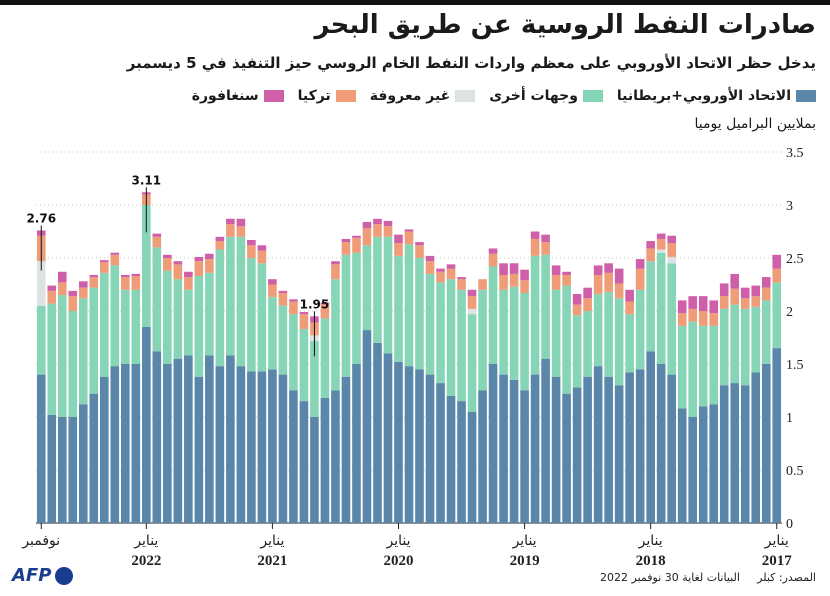 Image resolution: width=830 pixels, height=596 pixels. I want to click on y-tick-label: 0, so click(789, 524).